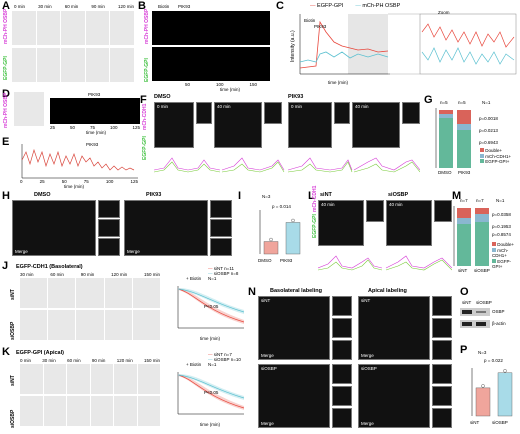  What do you see at coordinates (26, 360) in the screenshot?
I see `time-label: 0 min` at bounding box center [26, 360].